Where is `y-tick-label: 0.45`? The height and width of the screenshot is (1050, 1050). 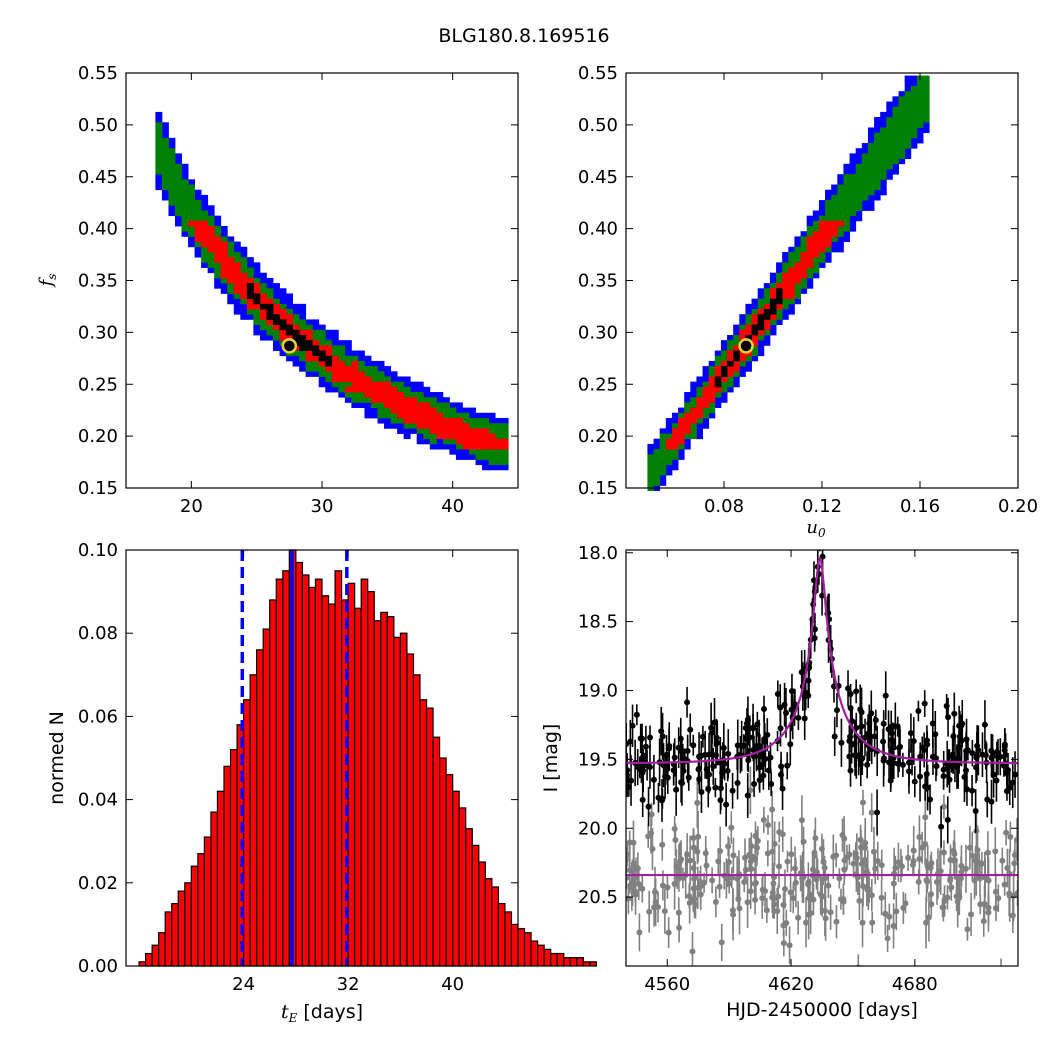 y-tick-label: 0.45 is located at coordinates (98, 177).